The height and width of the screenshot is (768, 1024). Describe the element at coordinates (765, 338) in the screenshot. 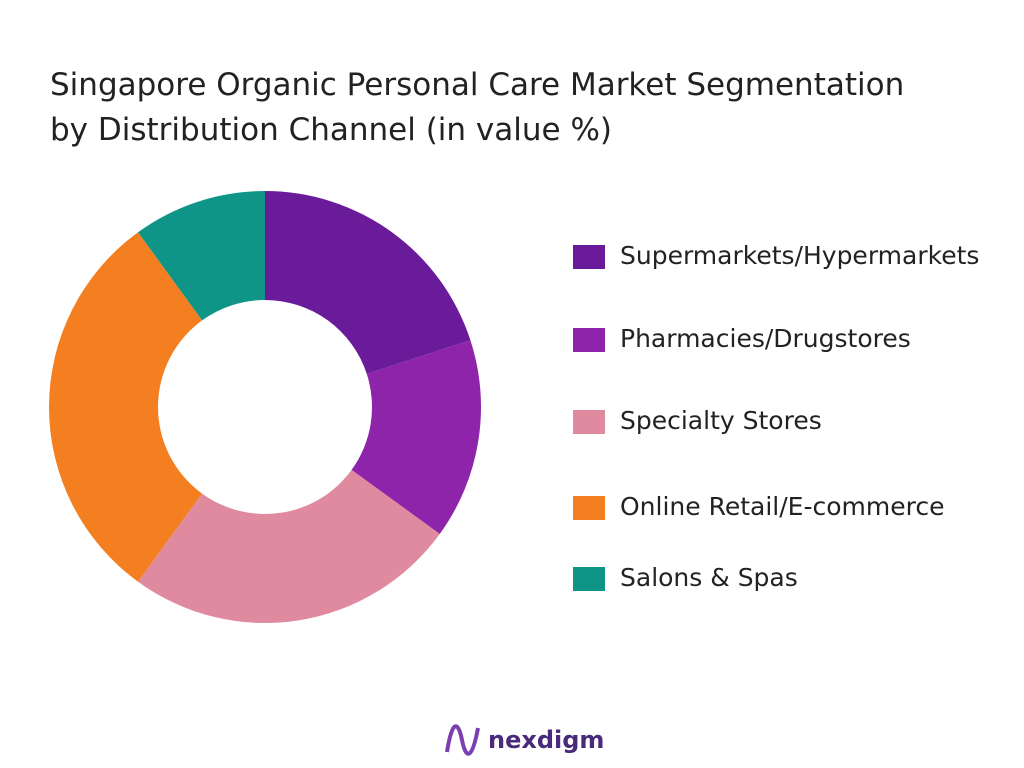

I see `legend-label: Pharmacies/Drugstores` at that location.